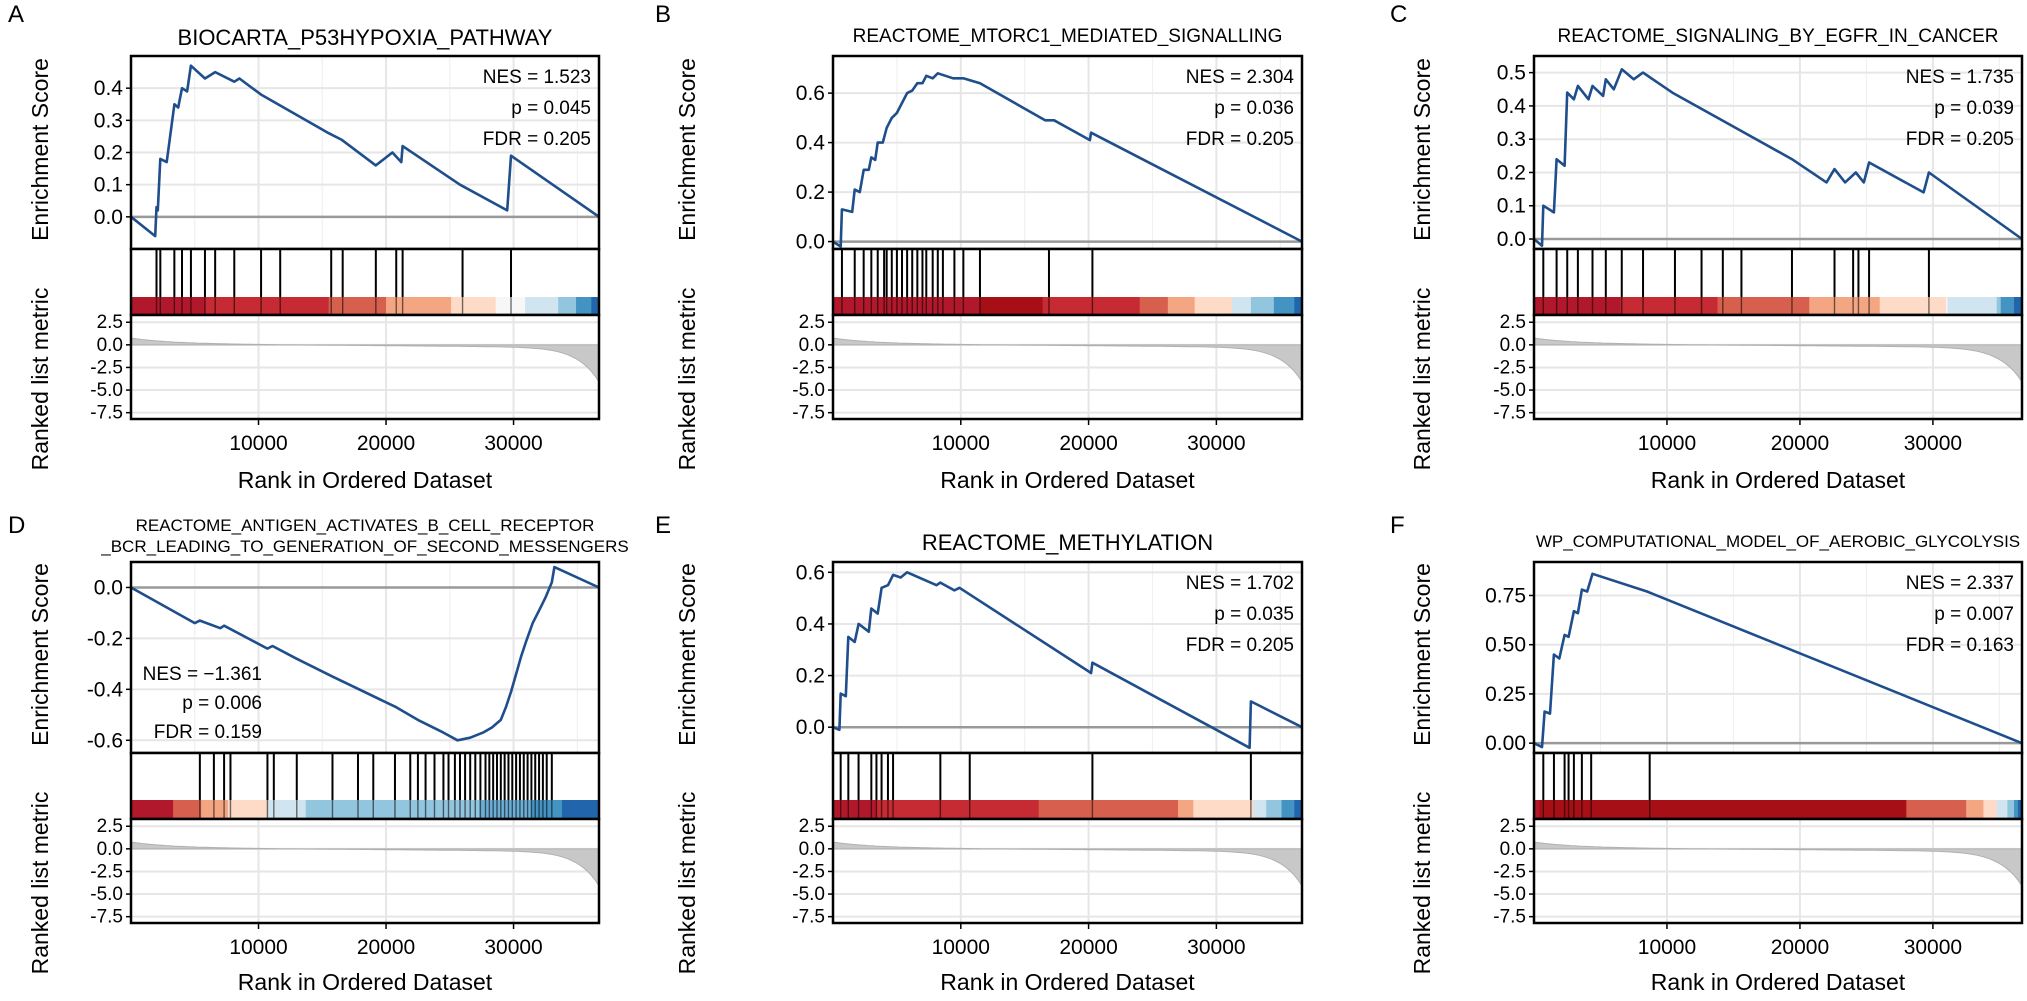 The height and width of the screenshot is (1001, 2027). Describe the element at coordinates (1505, 743) in the screenshot. I see `es-tick-label: 0.00` at that location.